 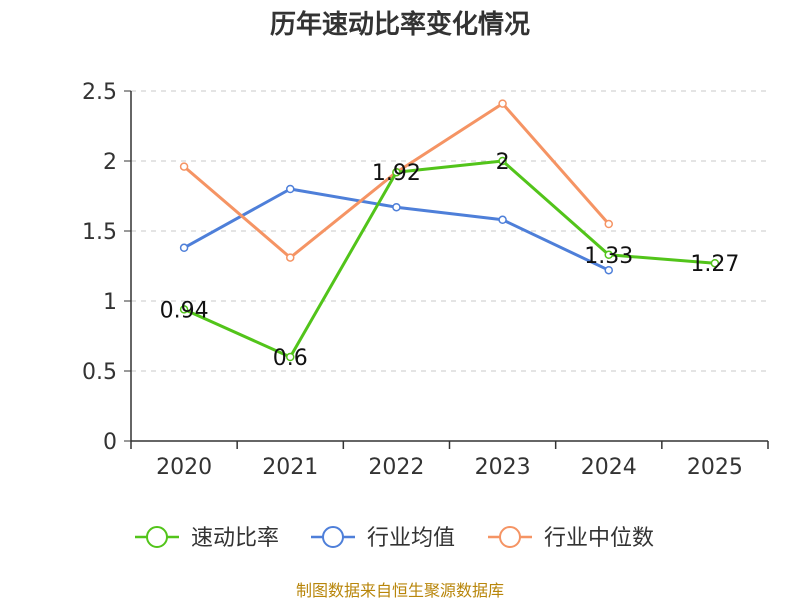 What do you see at coordinates (99, 92) in the screenshot?
I see `y-tick-label: 2.5` at bounding box center [99, 92].